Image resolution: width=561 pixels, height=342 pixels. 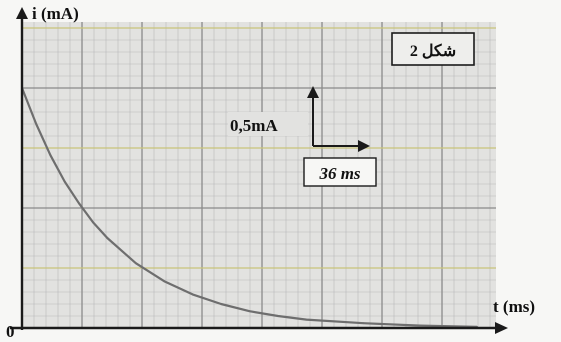 I want to click on scale-x-arrowhead, so click(x=364, y=146).